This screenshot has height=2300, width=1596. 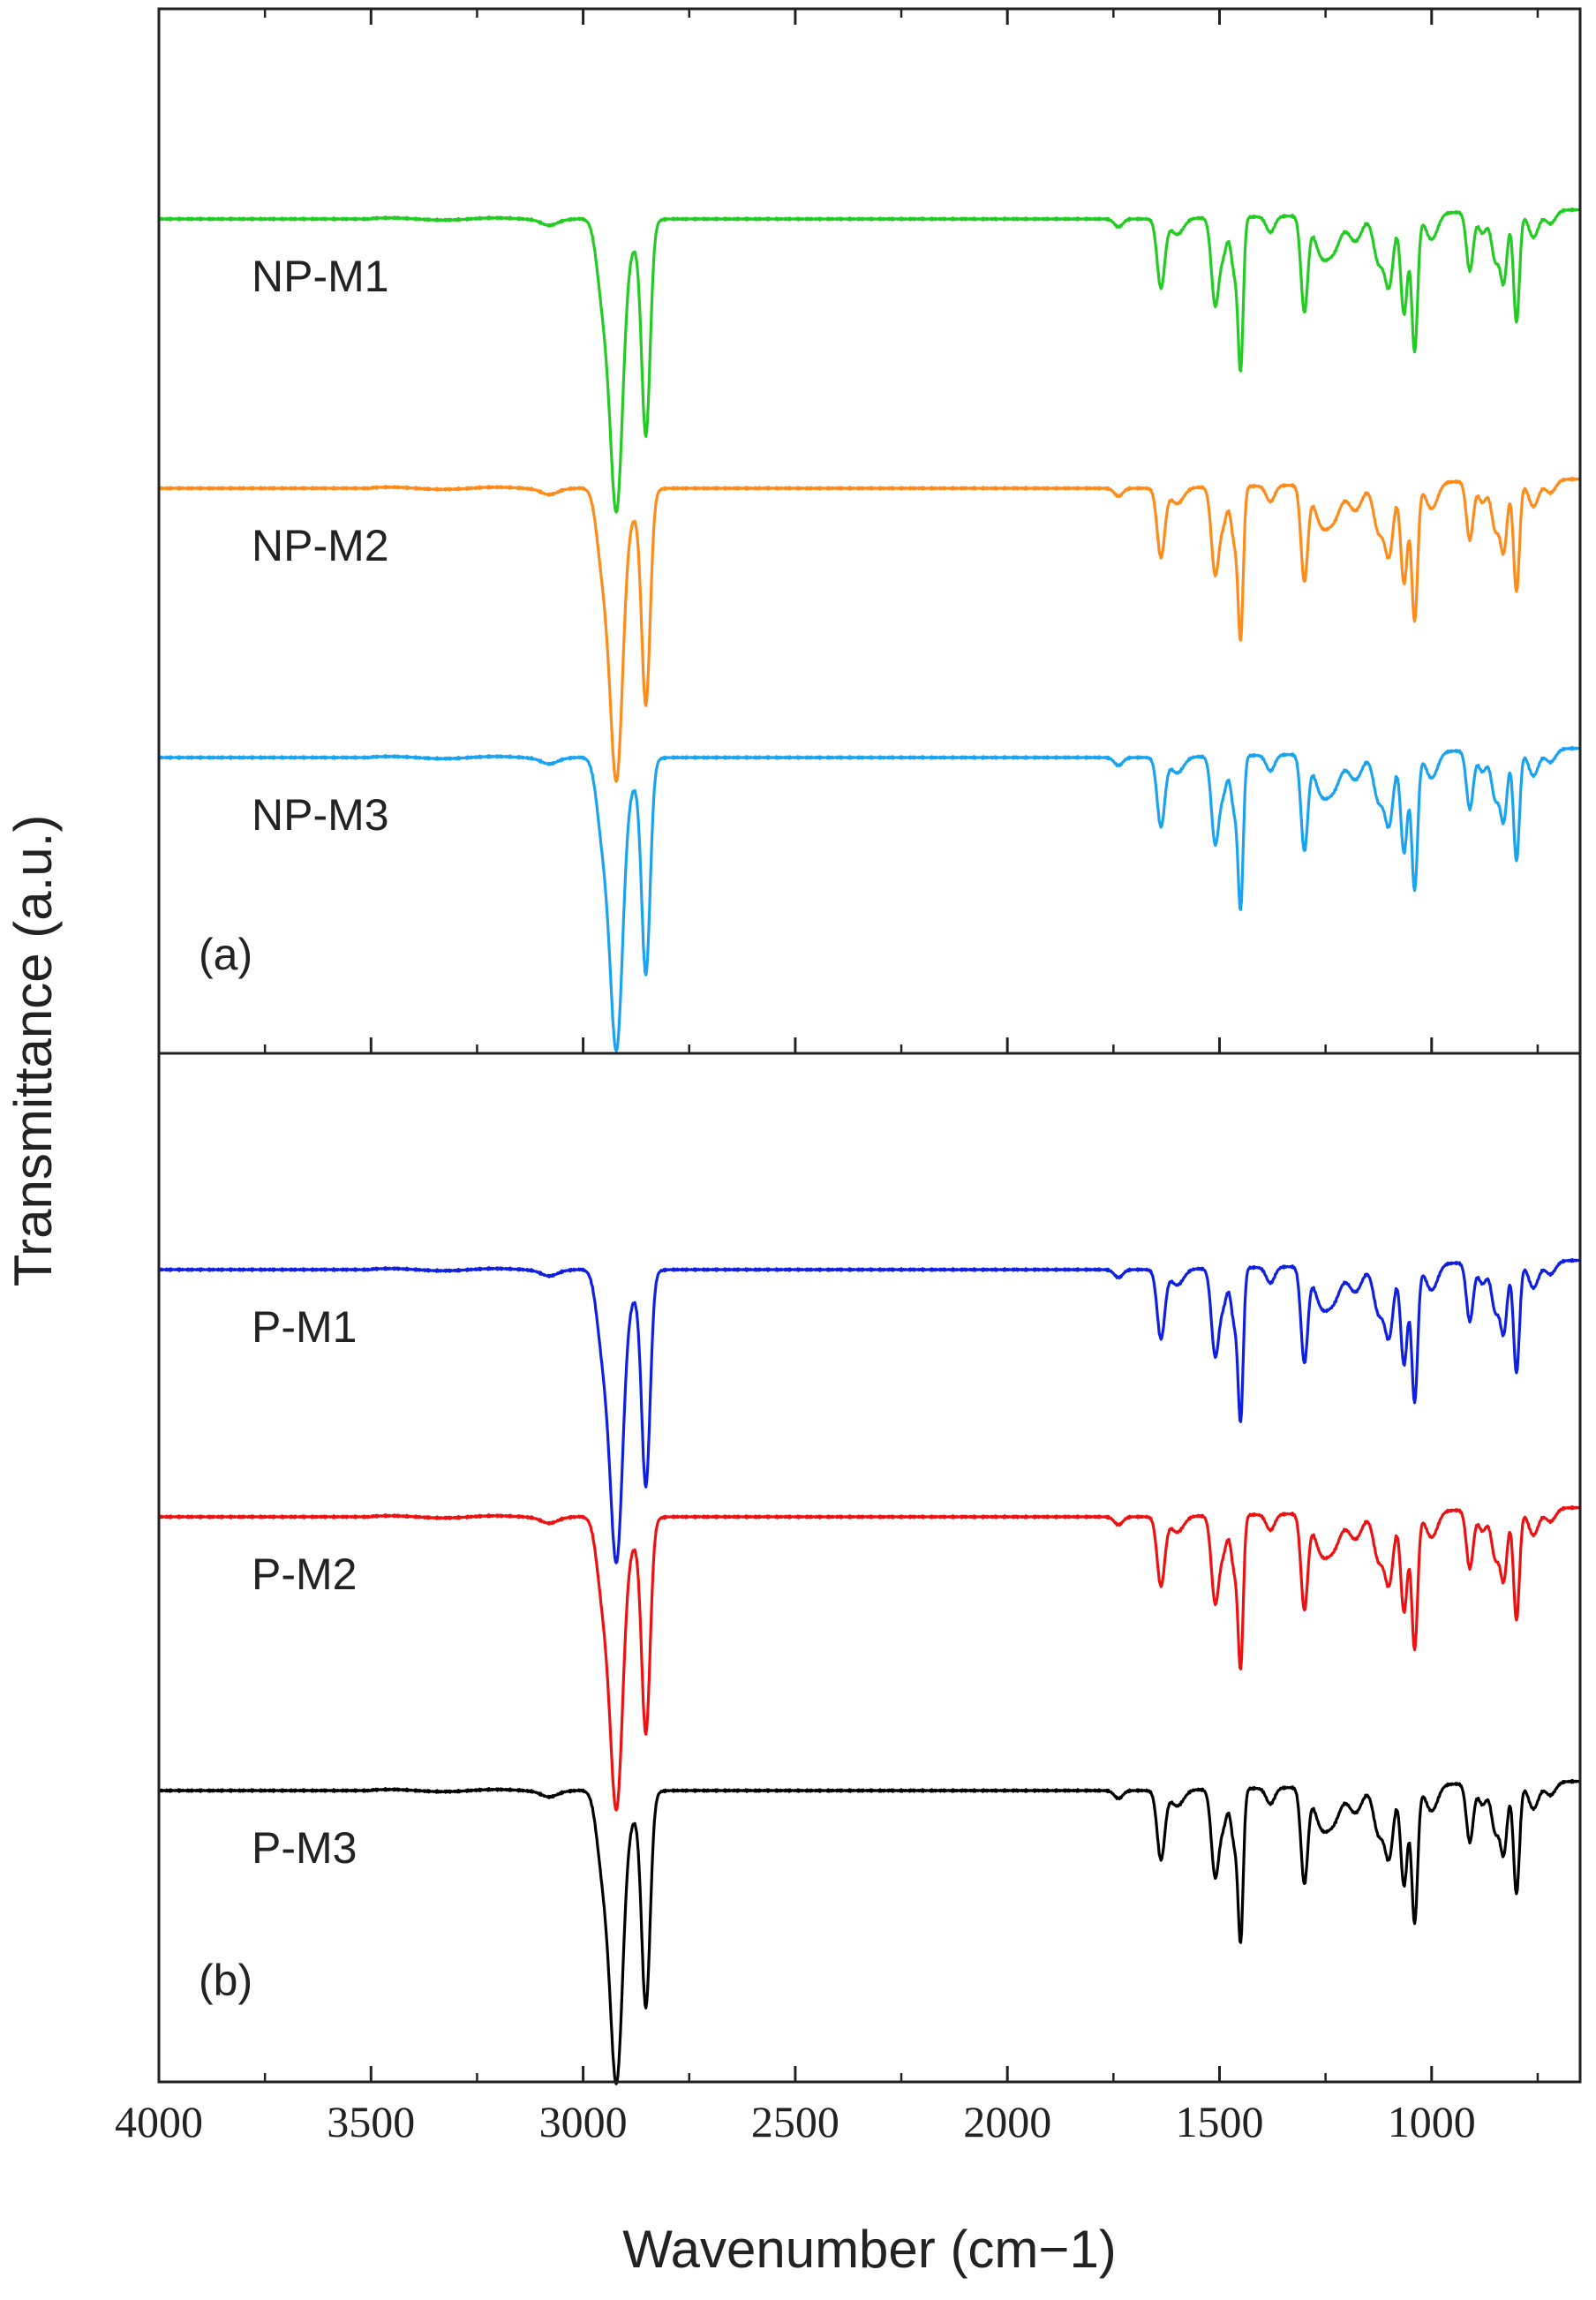 I want to click on x-tick-label: 1000, so click(x=1432, y=2121).